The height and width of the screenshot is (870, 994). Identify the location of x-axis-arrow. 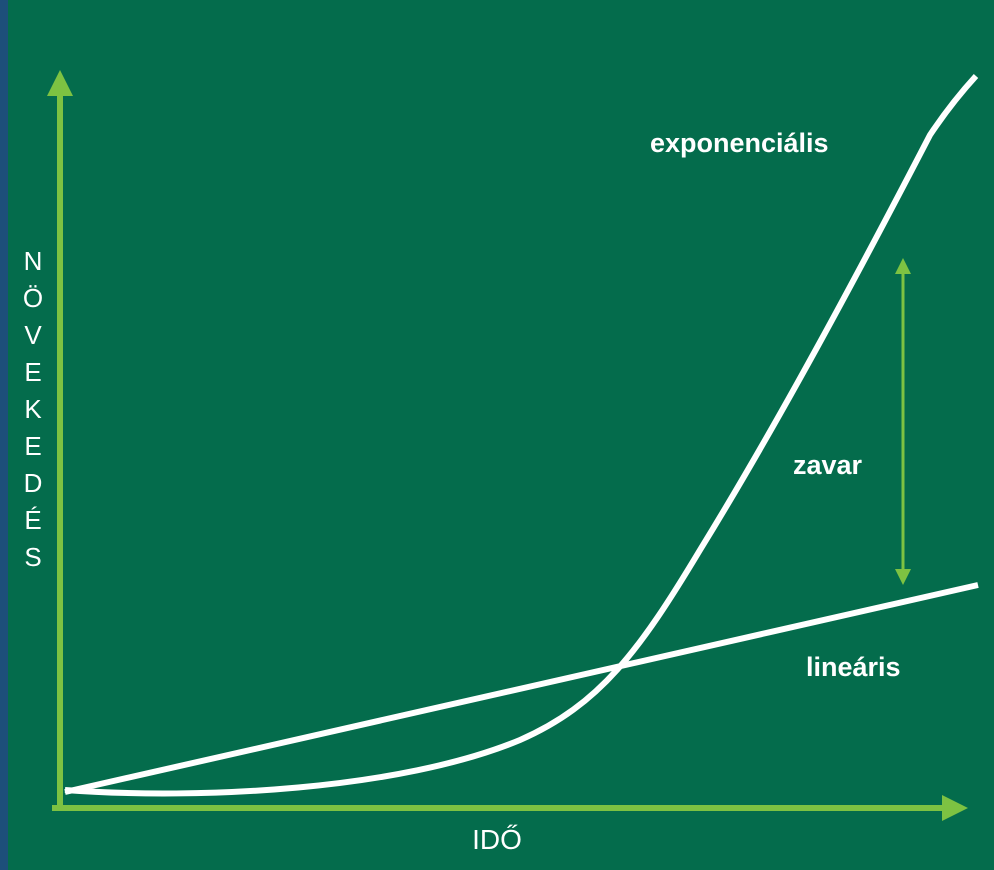
(955, 808).